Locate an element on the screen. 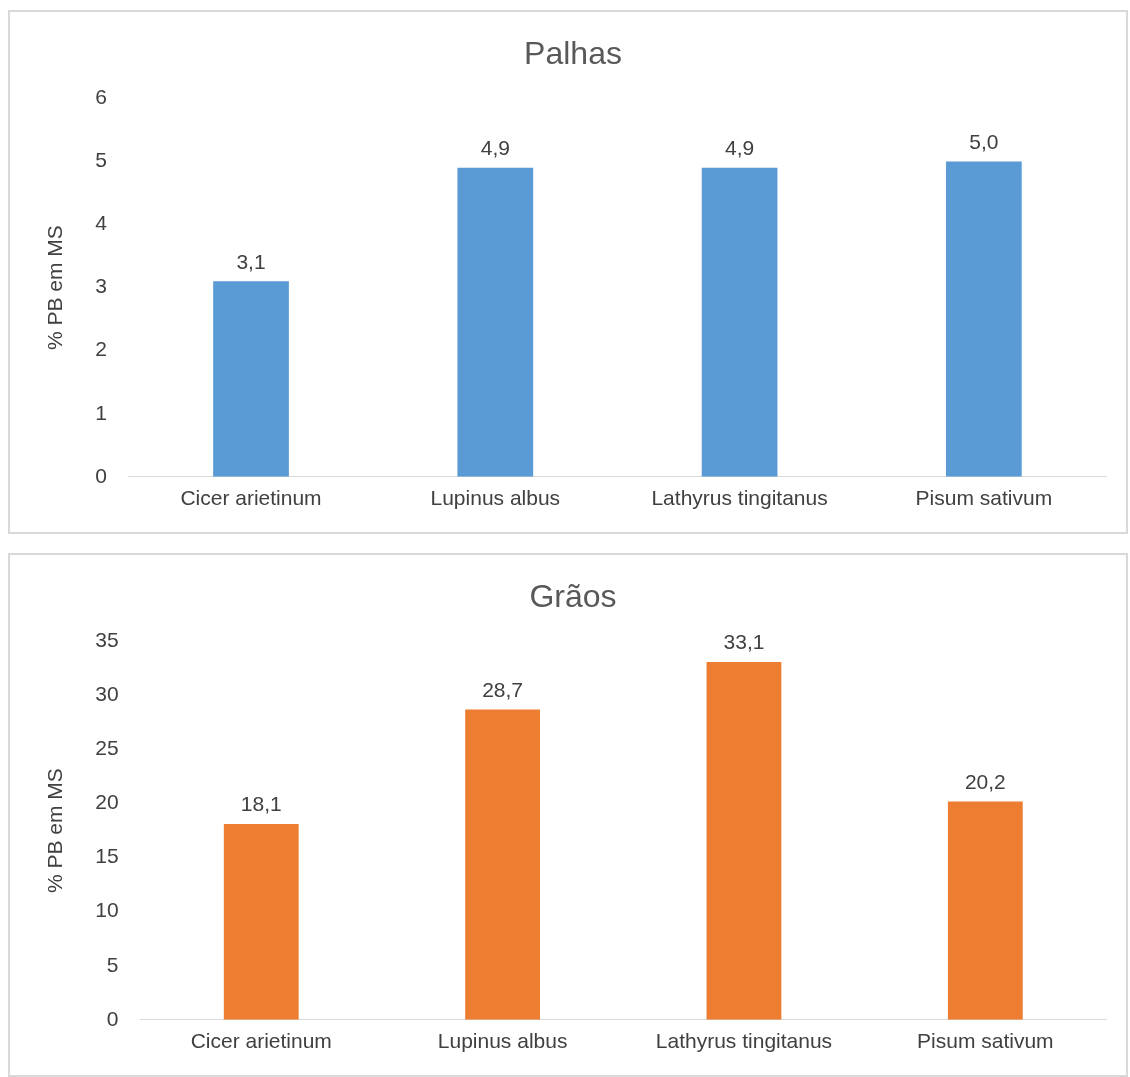 The image size is (1130, 1077). data-label: 3,1 is located at coordinates (251, 261).